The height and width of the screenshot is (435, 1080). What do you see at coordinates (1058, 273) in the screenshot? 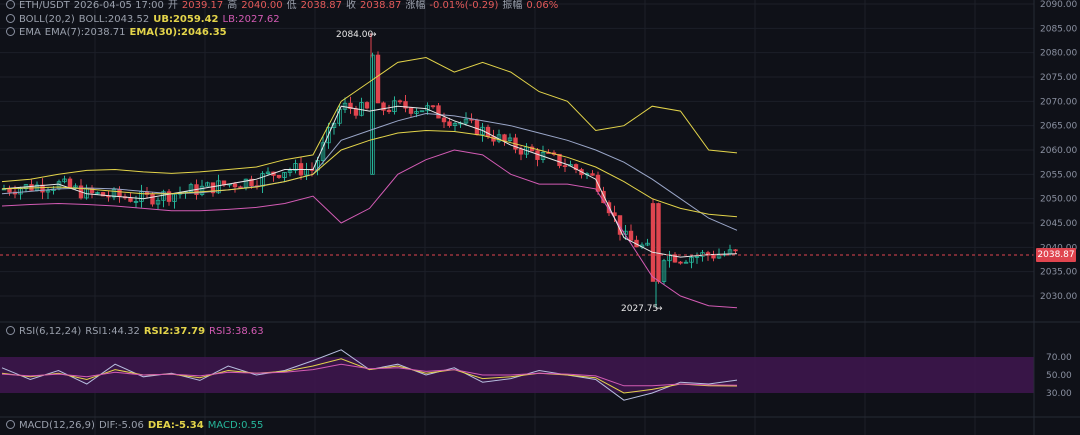
I see `price-tick-label: 2035.00` at bounding box center [1058, 273].